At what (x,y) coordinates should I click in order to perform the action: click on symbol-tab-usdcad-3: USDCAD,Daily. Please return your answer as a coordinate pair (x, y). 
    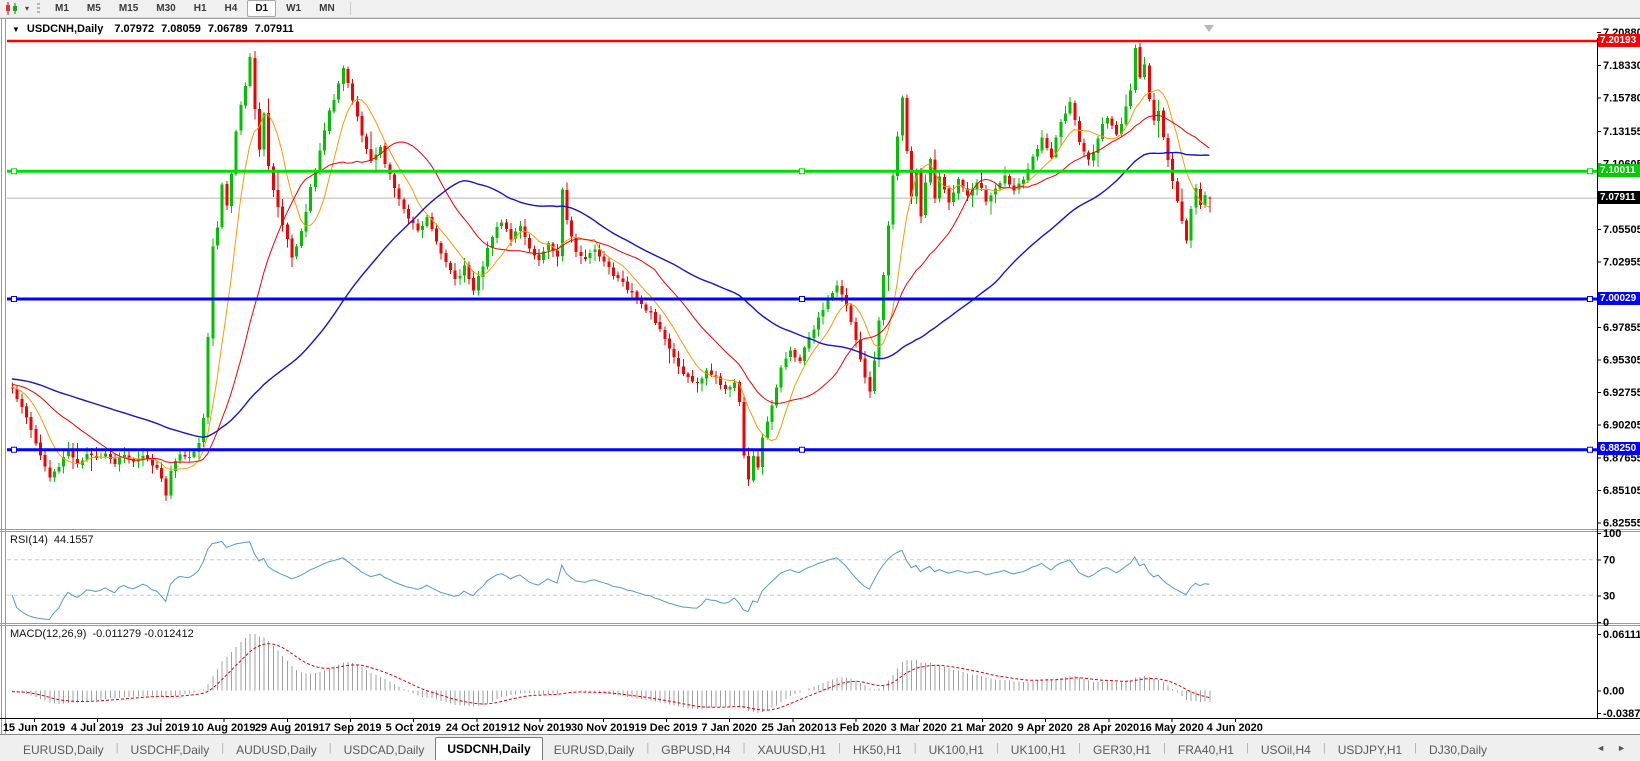
    Looking at the image, I should click on (384, 750).